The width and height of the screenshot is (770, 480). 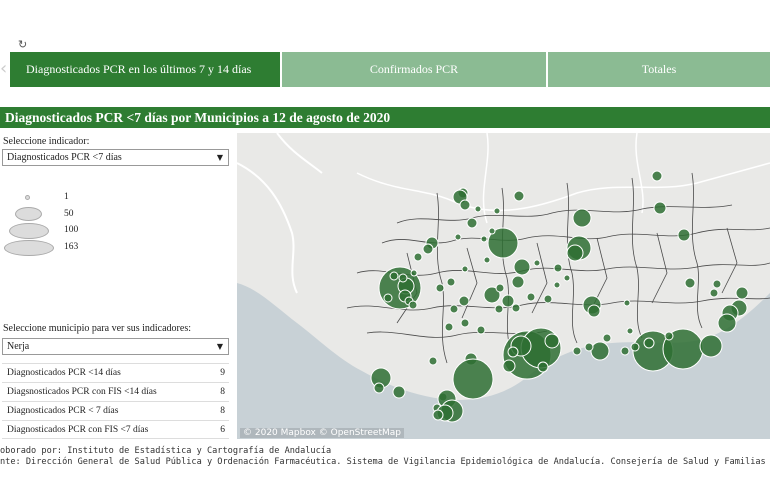 What do you see at coordinates (4, 68) in the screenshot?
I see `chevron-left-icon: ‹` at bounding box center [4, 68].